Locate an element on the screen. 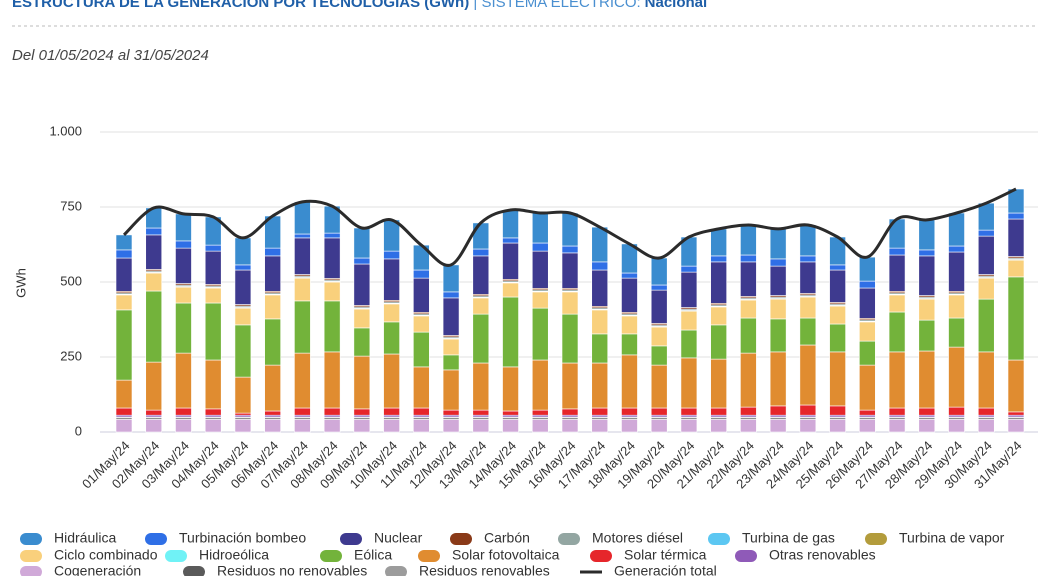 Image resolution: width=1038 pixels, height=581 pixels. legend-label: Turbina de vapor is located at coordinates (952, 538).